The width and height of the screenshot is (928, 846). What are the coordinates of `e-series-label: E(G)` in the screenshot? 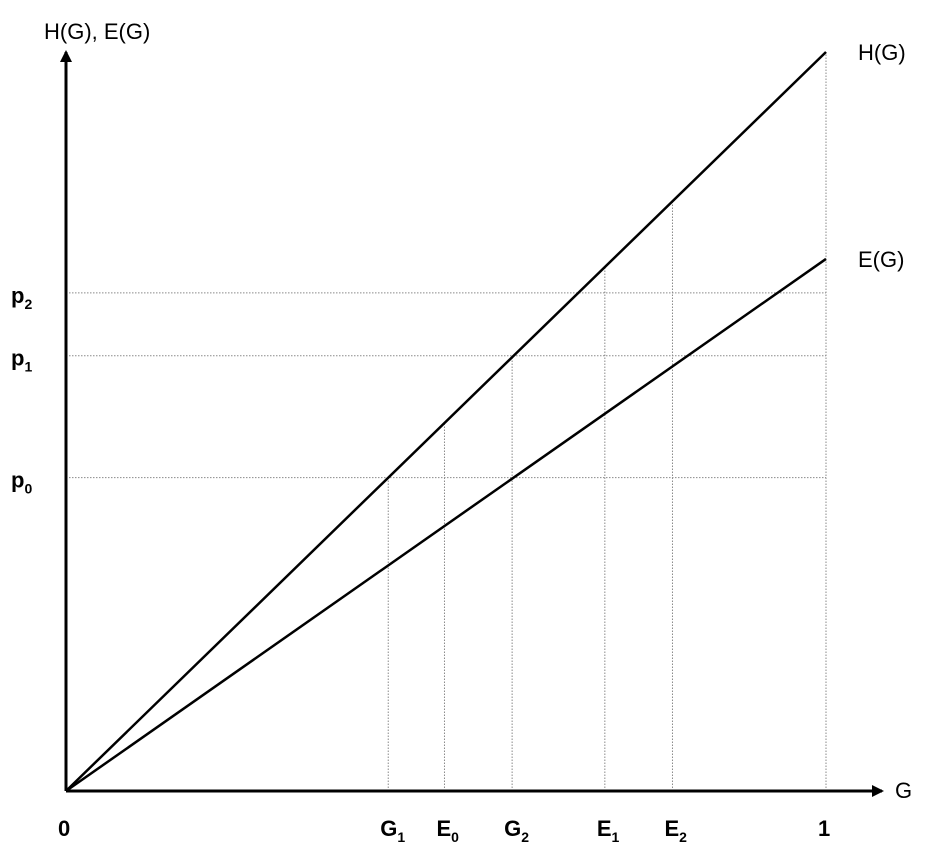 It's located at (881, 259).